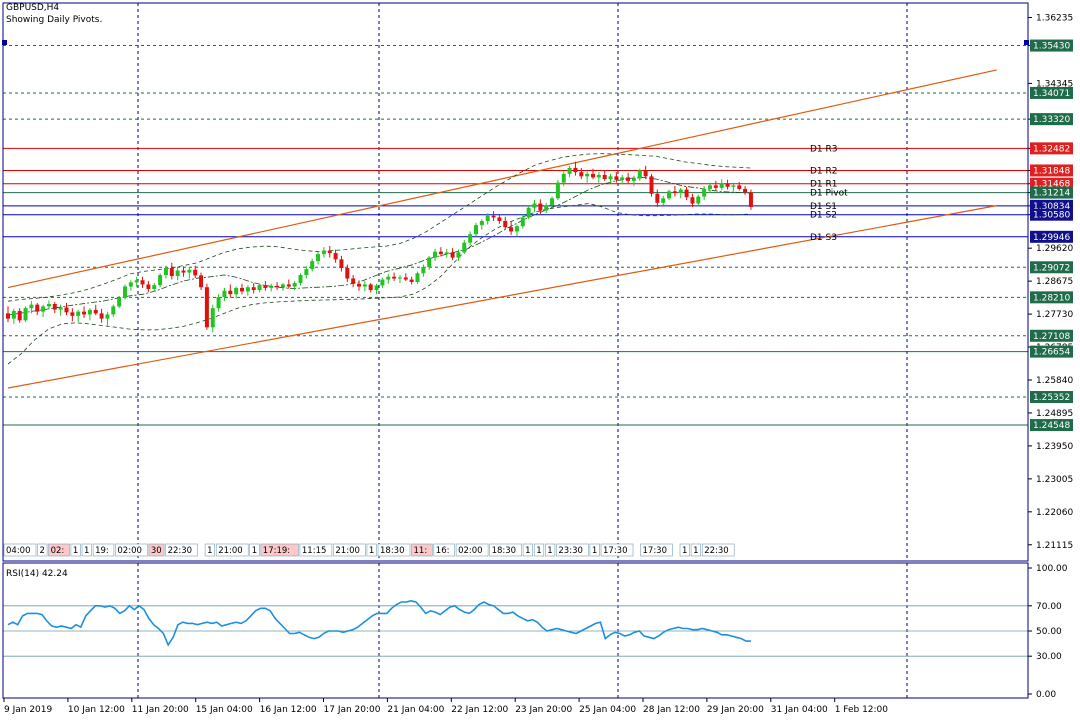  Describe the element at coordinates (829, 194) in the screenshot. I see `pivot-label: D1 Pivot` at that location.